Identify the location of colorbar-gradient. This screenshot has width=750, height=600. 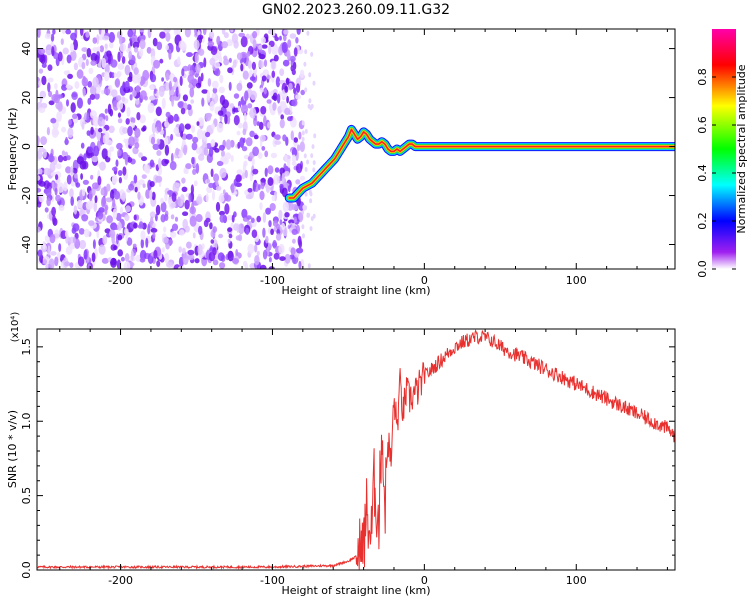
(724, 149).